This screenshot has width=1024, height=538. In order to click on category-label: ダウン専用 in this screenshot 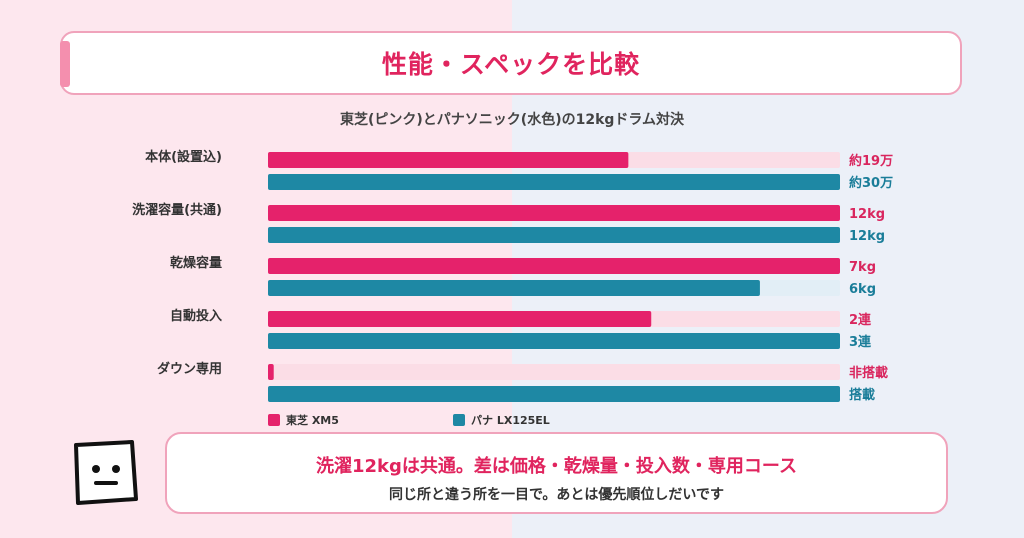, I will do `click(189, 369)`.